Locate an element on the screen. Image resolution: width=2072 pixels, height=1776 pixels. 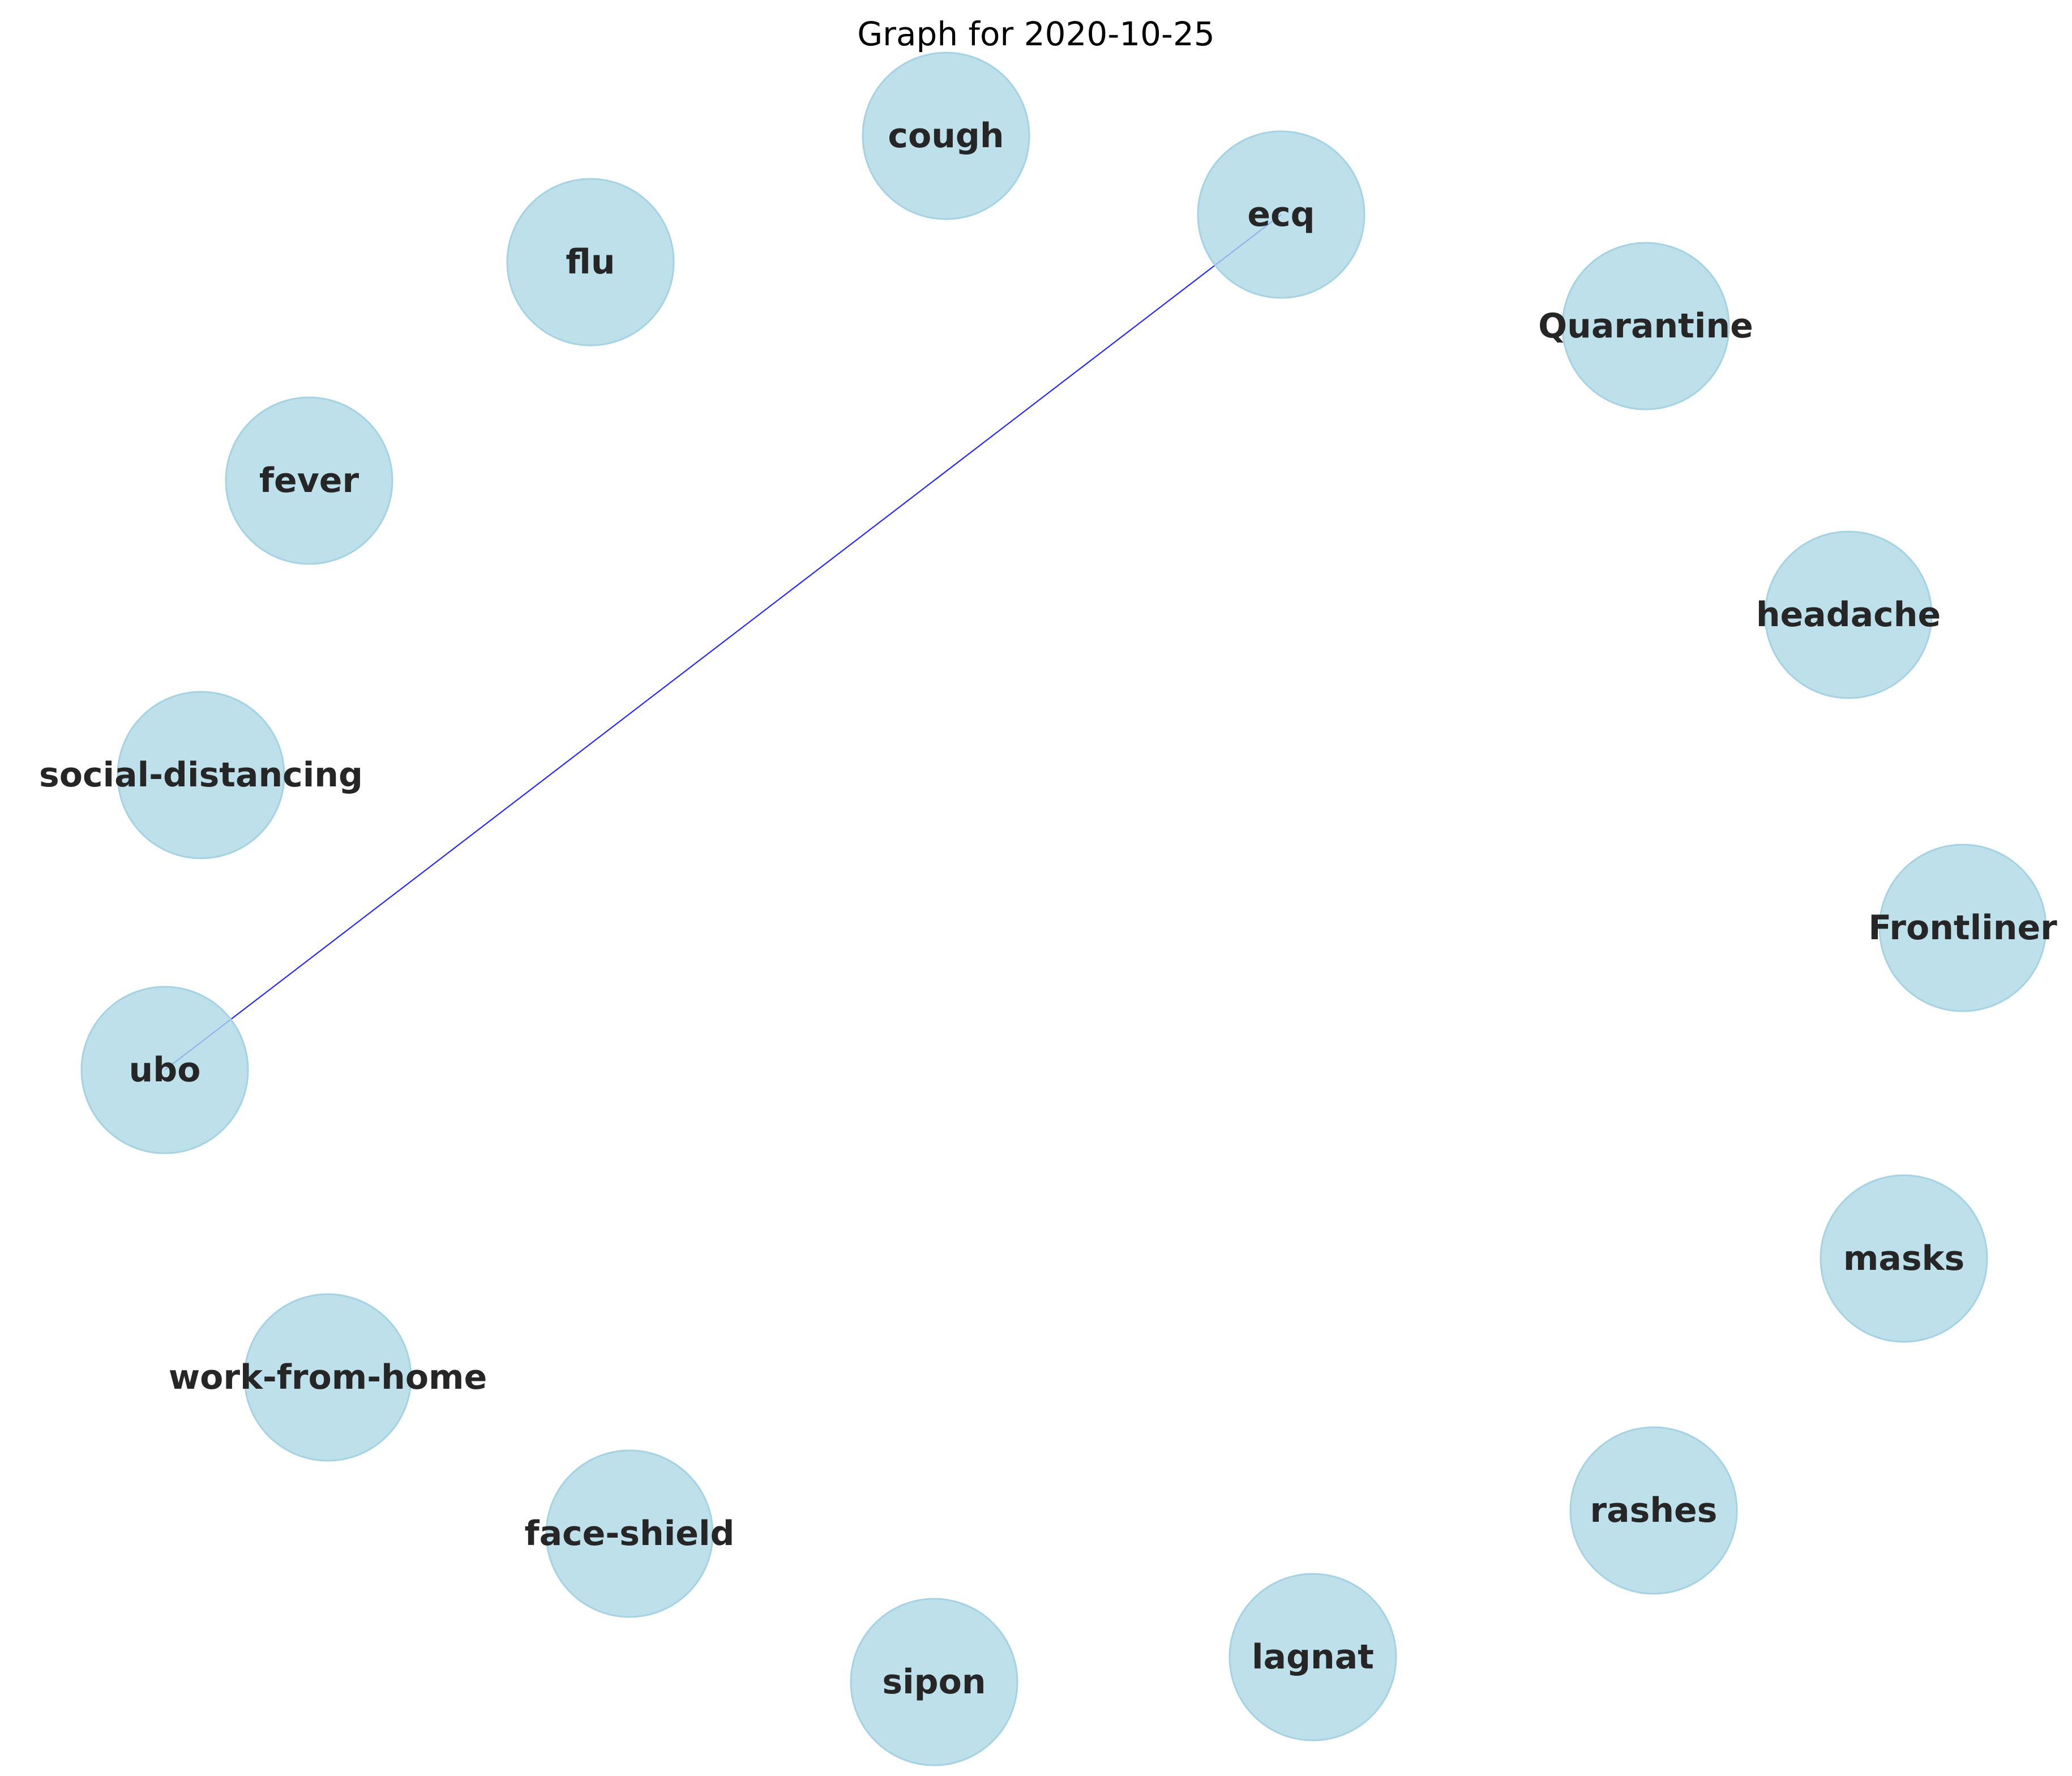
node-label-headache: headache is located at coordinates (1848, 615).